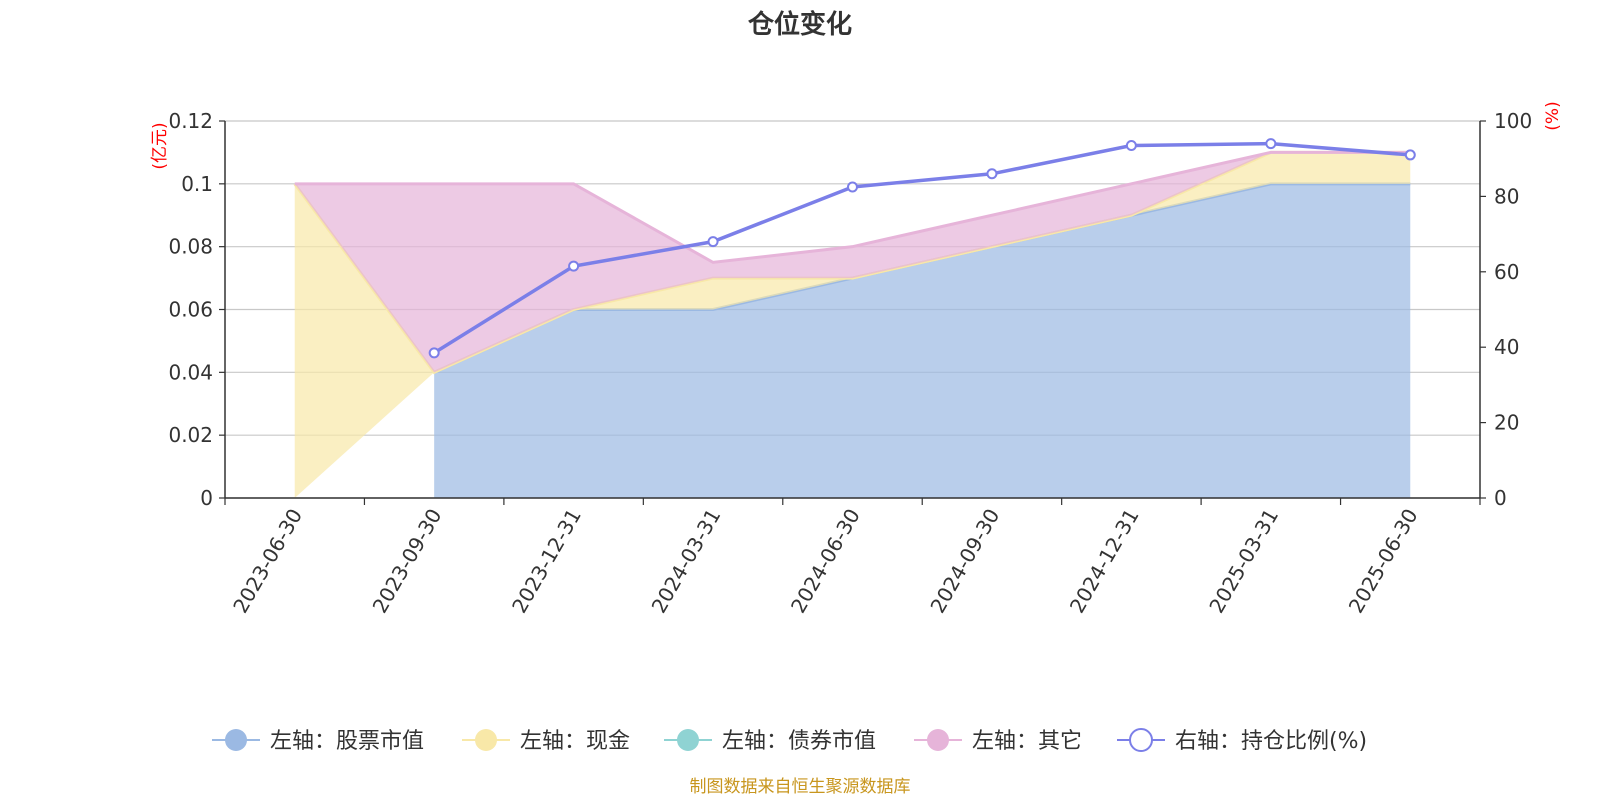 This screenshot has width=1600, height=800. Describe the element at coordinates (190, 310) in the screenshot. I see `left-axis-tick-label: 0.06` at that location.